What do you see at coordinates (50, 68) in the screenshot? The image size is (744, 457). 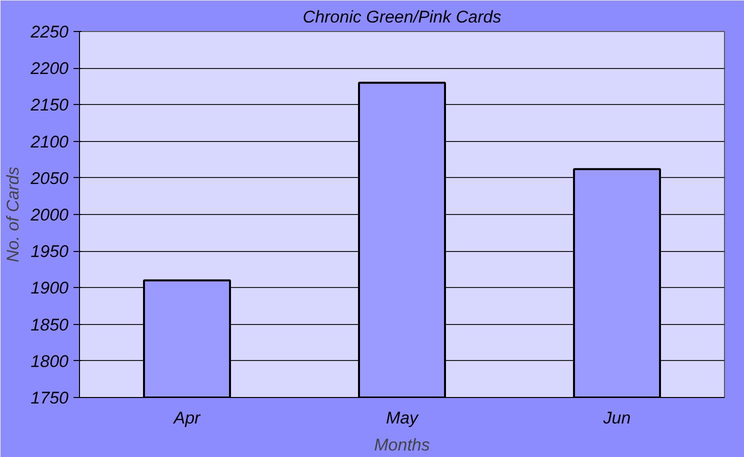 I see `y-tick-label: 2200` at bounding box center [50, 68].